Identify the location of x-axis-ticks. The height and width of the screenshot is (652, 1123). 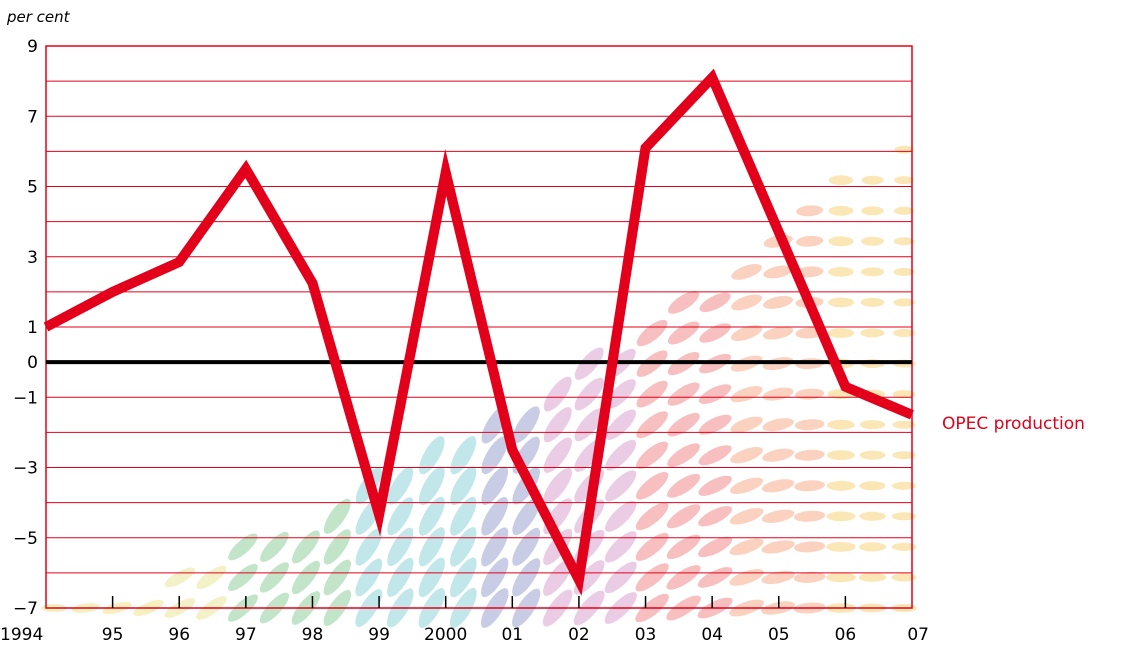
(479, 602).